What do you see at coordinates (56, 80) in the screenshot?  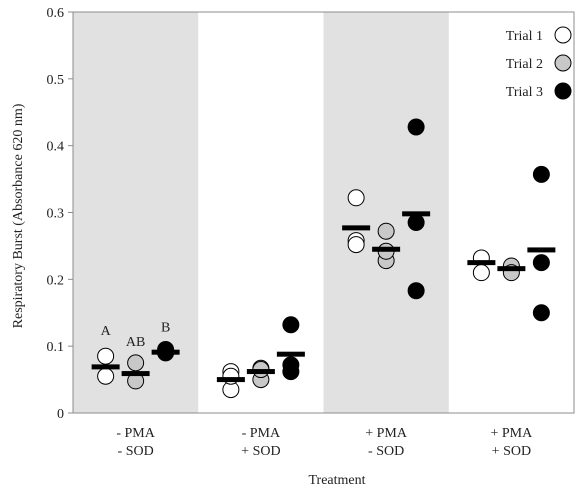 I see `y-tick-label: 0.5` at bounding box center [56, 80].